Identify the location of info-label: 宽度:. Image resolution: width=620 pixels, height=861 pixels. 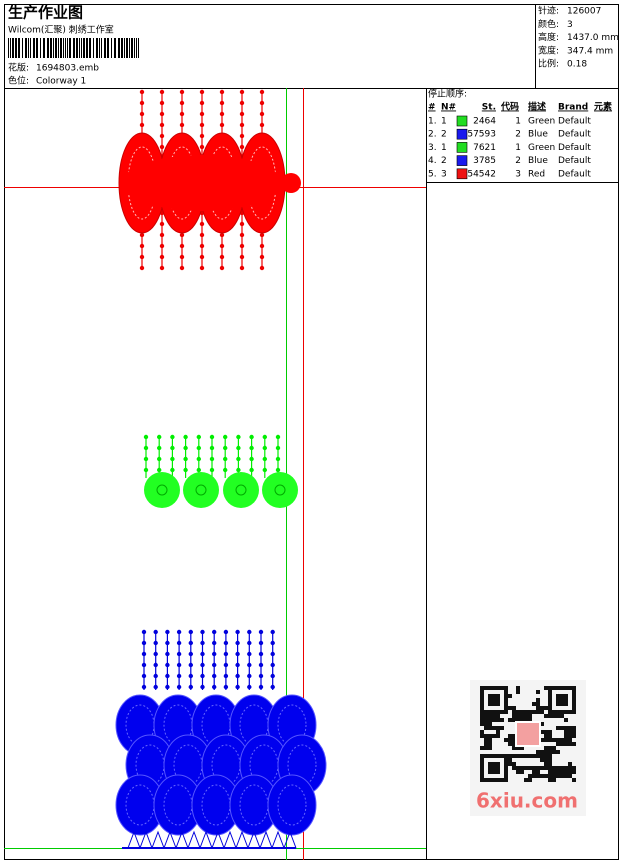
(548, 50).